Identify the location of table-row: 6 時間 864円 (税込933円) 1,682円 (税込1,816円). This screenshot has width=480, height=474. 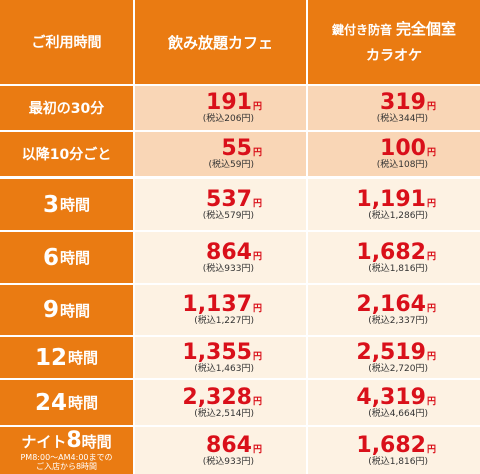
(240, 257).